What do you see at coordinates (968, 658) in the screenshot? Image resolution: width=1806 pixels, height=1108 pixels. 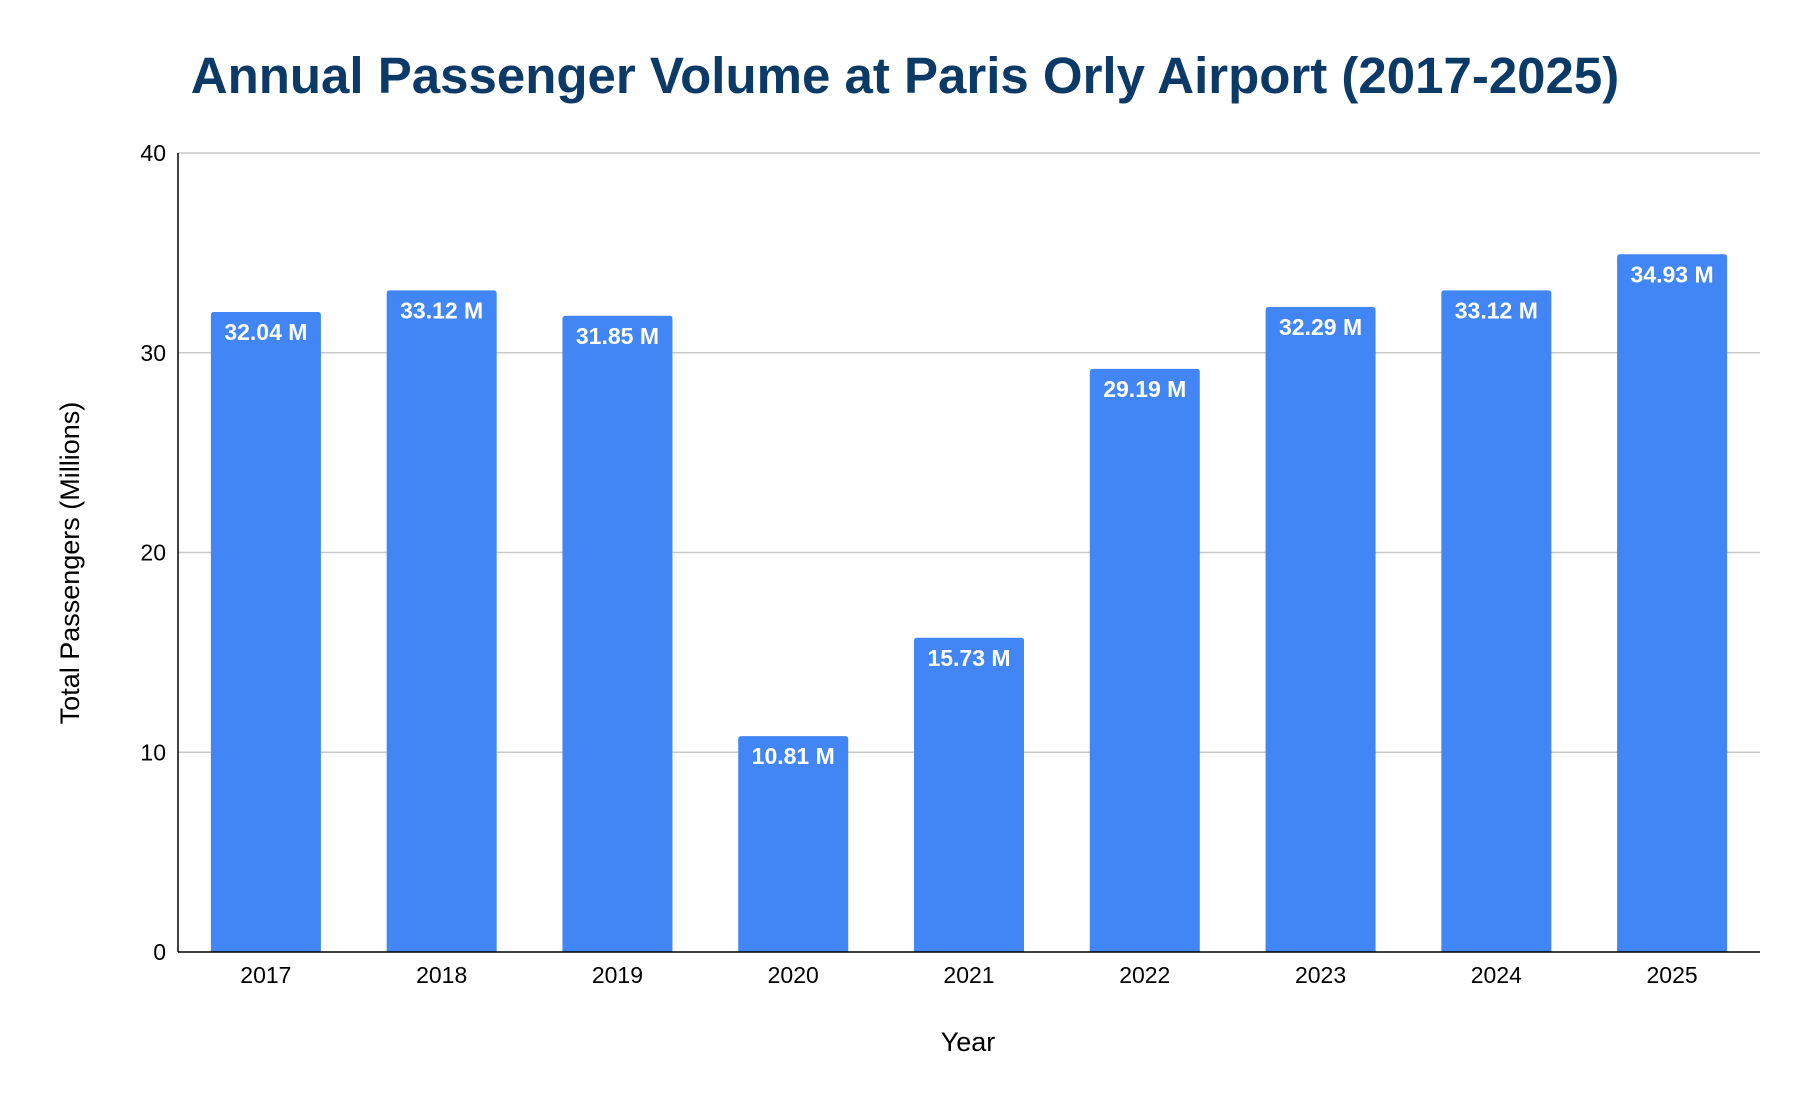 I see `data-label-2021: 15.73 M` at bounding box center [968, 658].